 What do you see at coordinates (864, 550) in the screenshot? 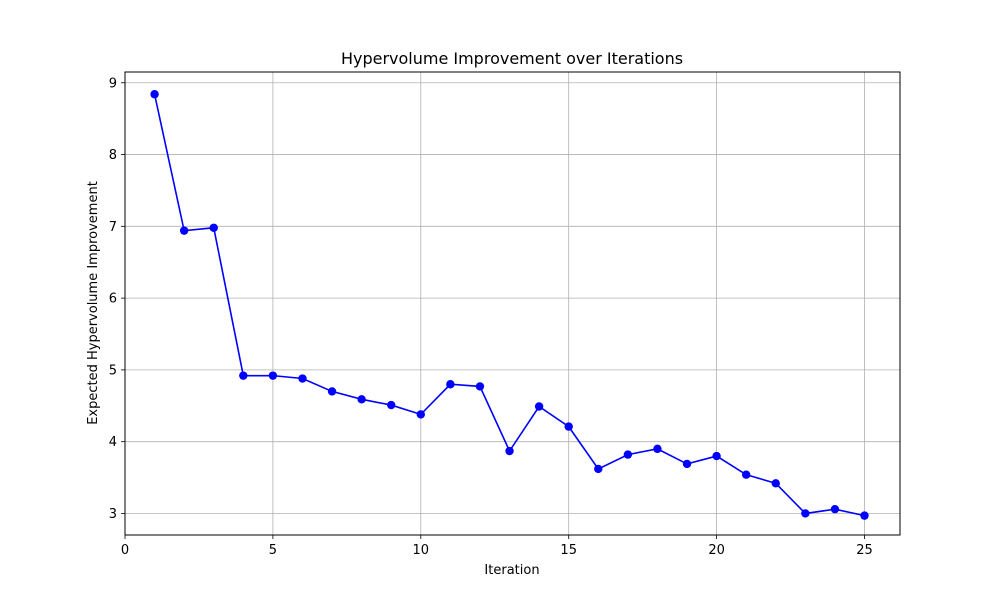
I see `x-tick-label: 25` at bounding box center [864, 550].